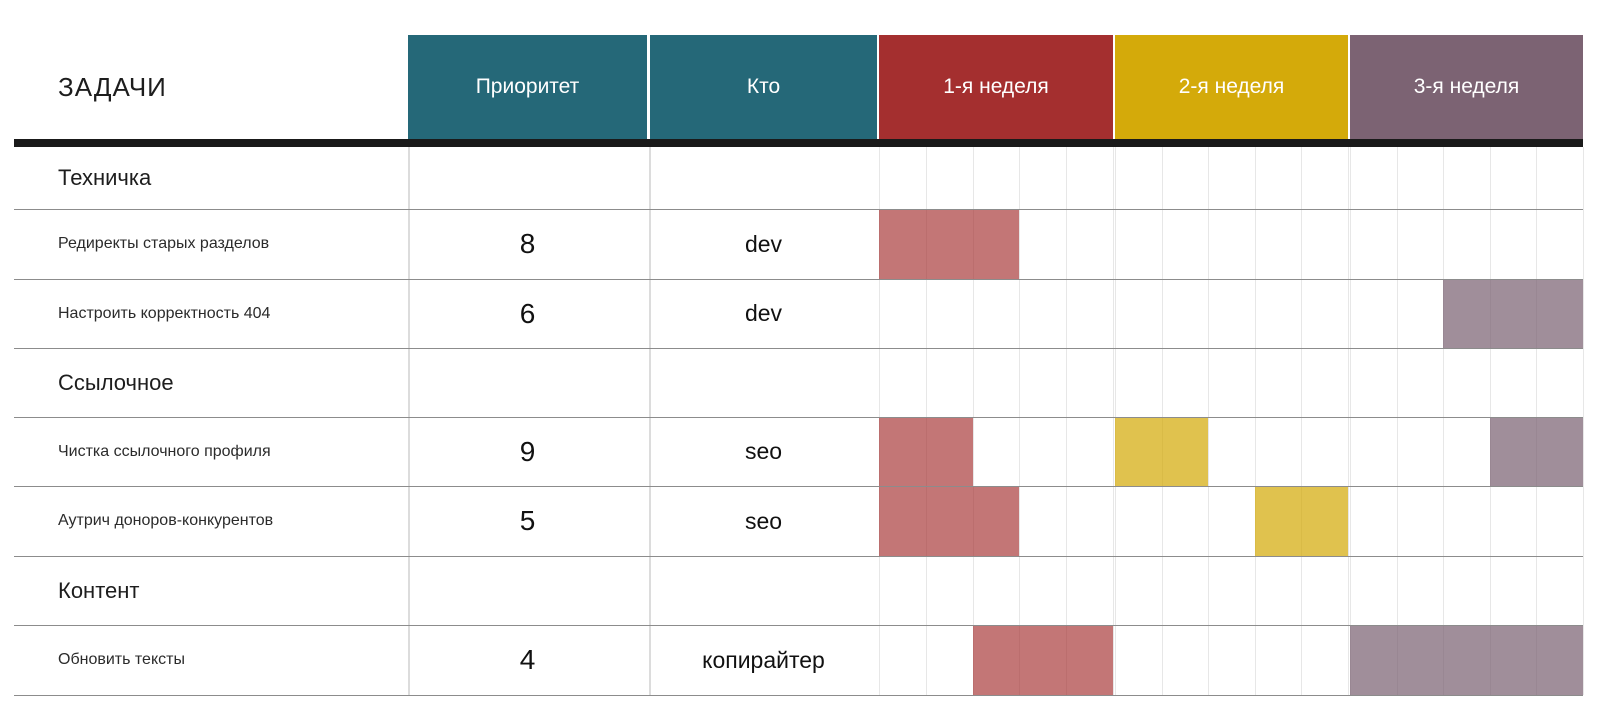 Image resolution: width=1605 pixels, height=712 pixels. Describe the element at coordinates (1466, 87) in the screenshot. I see `week-header-3: 3-я неделя` at that location.